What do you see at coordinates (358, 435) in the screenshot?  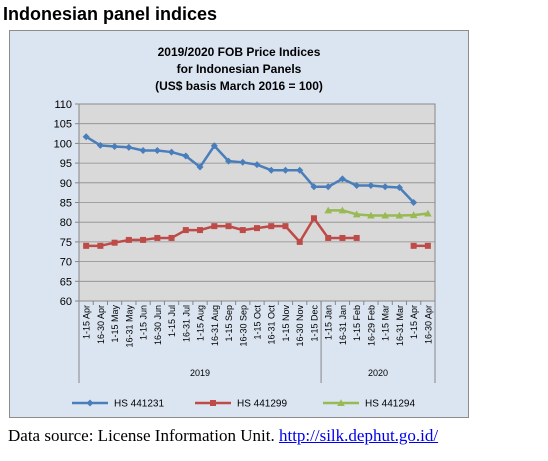 I see `source-link: http://silk.dephut.go.id/` at bounding box center [358, 435].